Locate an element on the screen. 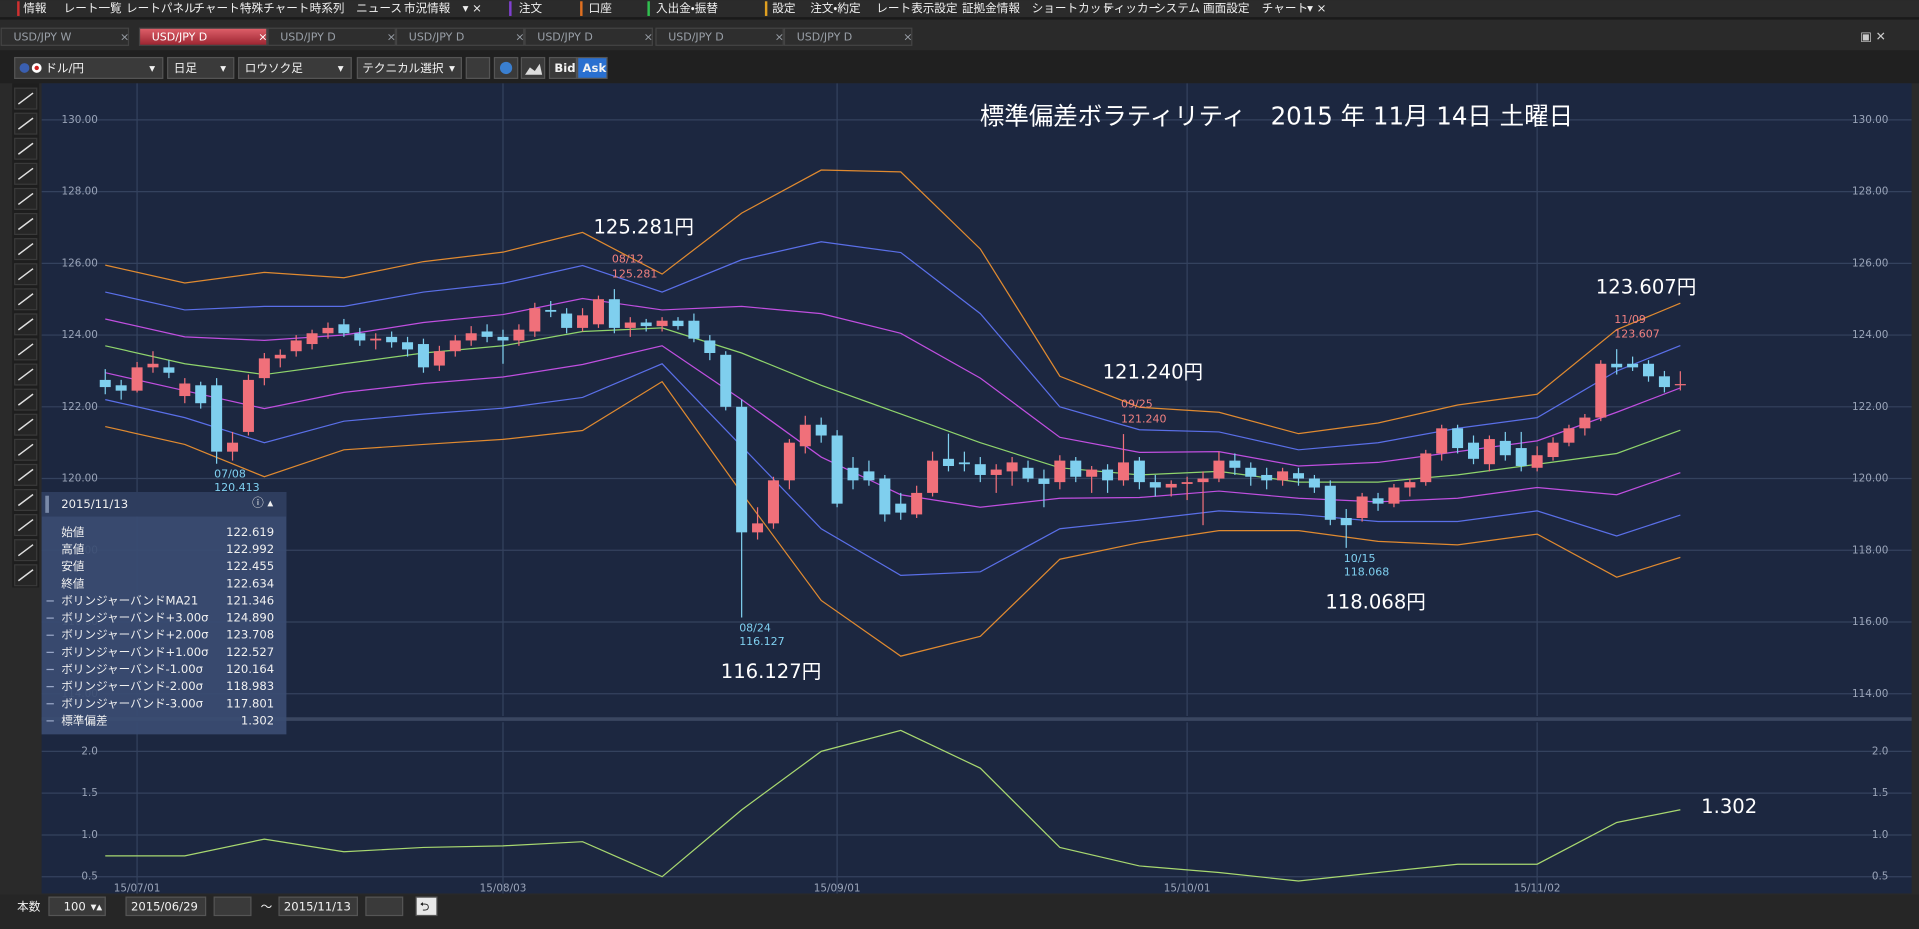 This screenshot has width=1919, height=929. window-controls: ▣ ✕ is located at coordinates (1873, 36).